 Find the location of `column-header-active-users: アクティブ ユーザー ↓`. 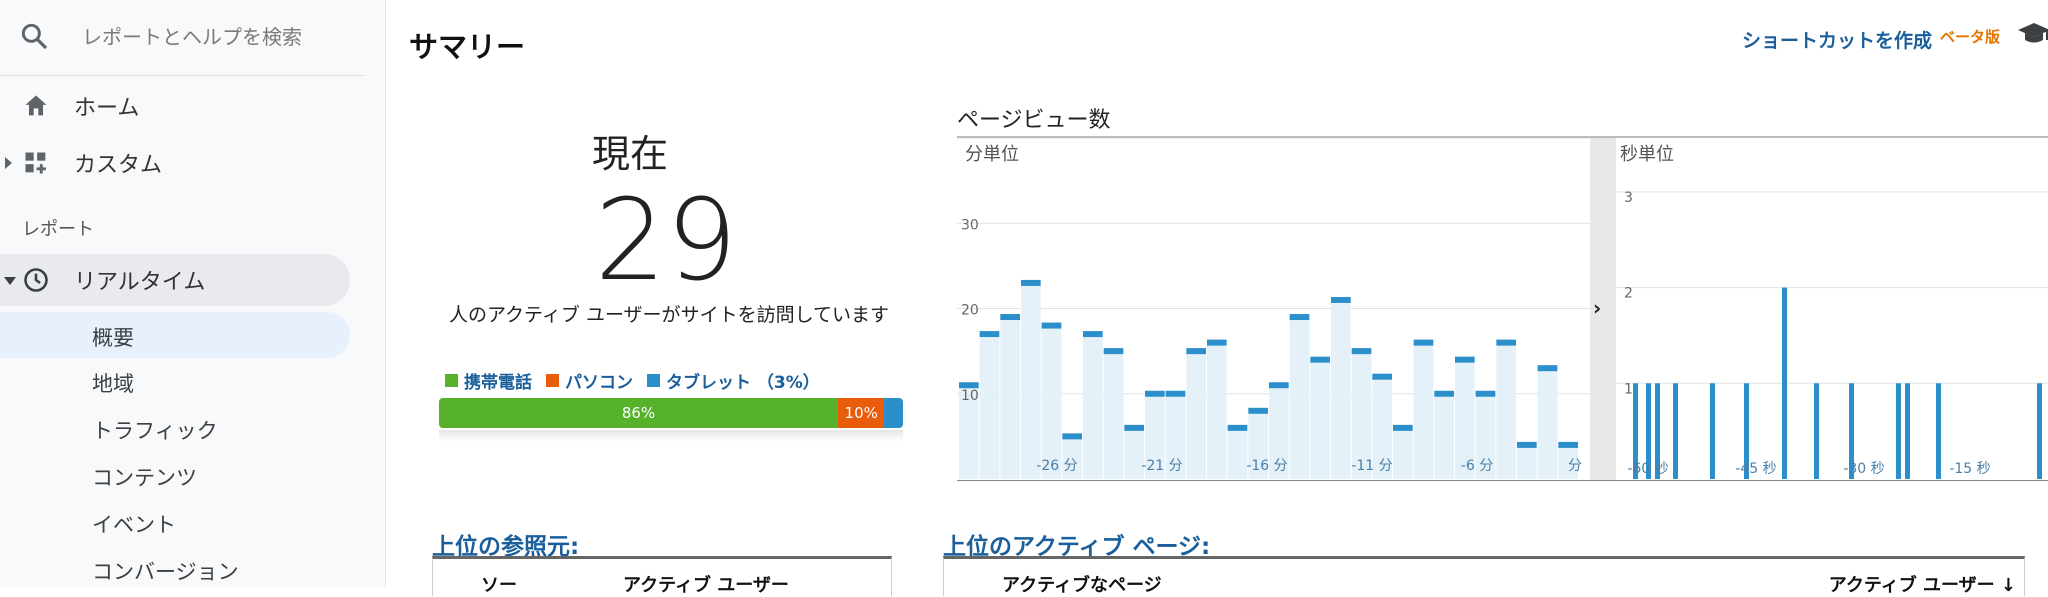

column-header-active-users: アクティブ ユーザー ↓ is located at coordinates (1922, 585).